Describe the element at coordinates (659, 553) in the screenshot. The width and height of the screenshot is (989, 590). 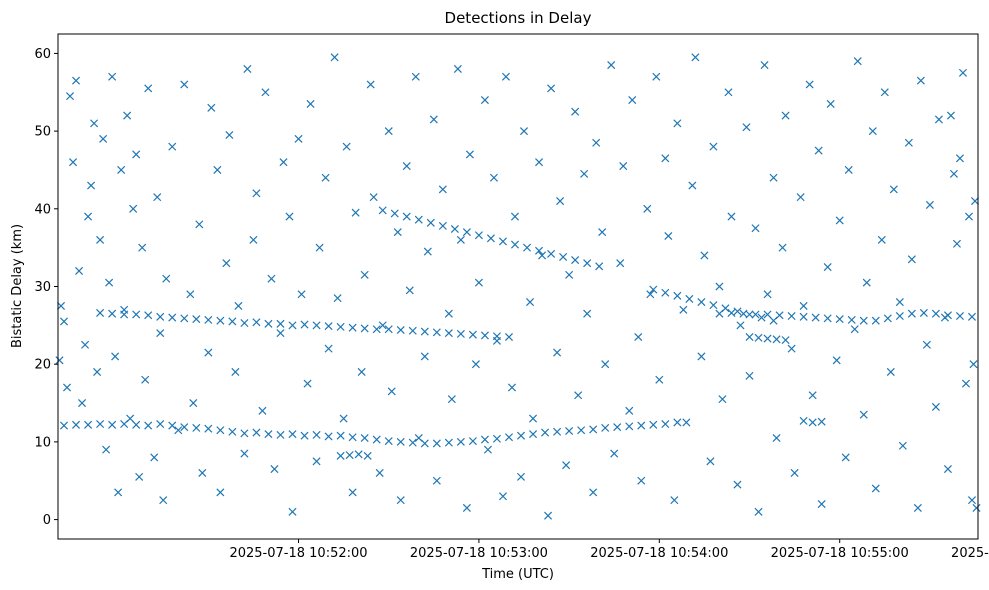
I see `x-tick-label: 2025-07-18 10:54:00` at that location.